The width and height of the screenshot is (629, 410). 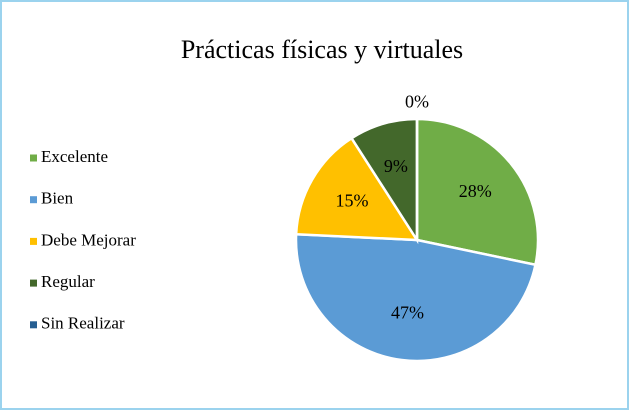 What do you see at coordinates (352, 201) in the screenshot?
I see `data-label: 15%` at bounding box center [352, 201].